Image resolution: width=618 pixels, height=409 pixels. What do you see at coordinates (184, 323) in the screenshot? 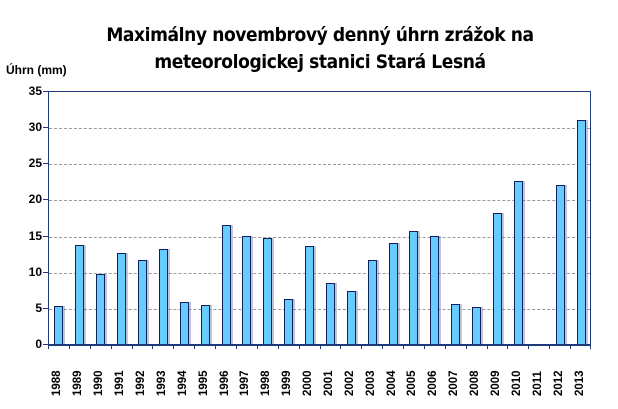
I see `bar-1994` at bounding box center [184, 323].